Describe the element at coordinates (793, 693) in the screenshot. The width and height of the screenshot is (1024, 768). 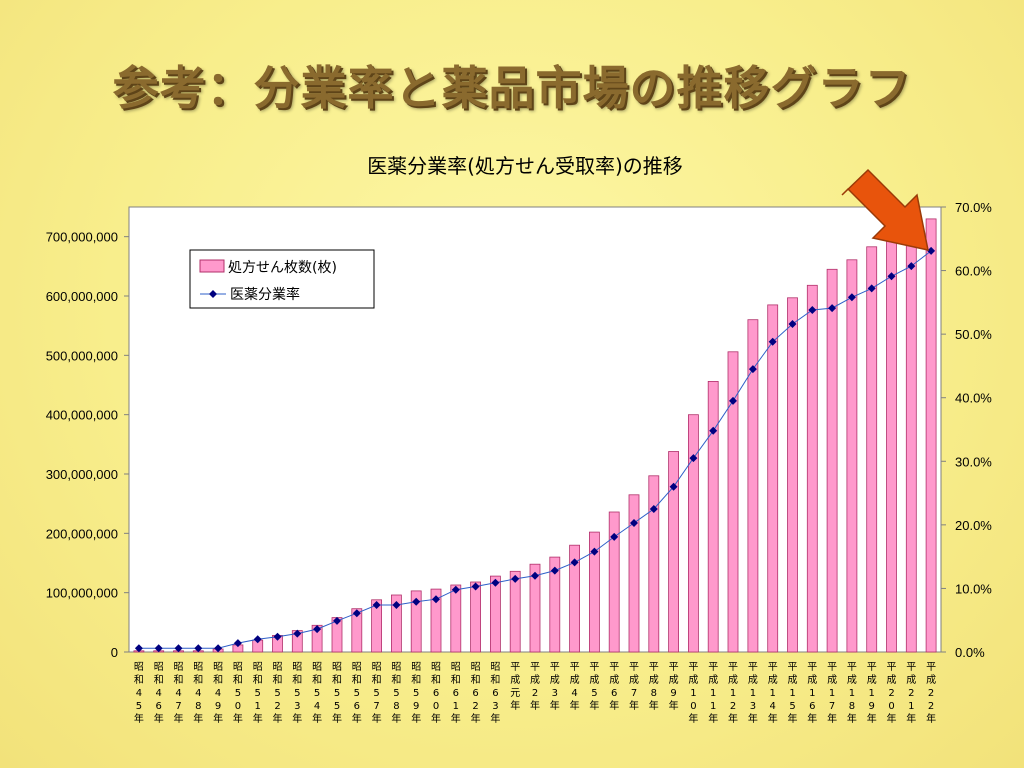
I see `x-tick-label: 平成 1 5 年` at that location.